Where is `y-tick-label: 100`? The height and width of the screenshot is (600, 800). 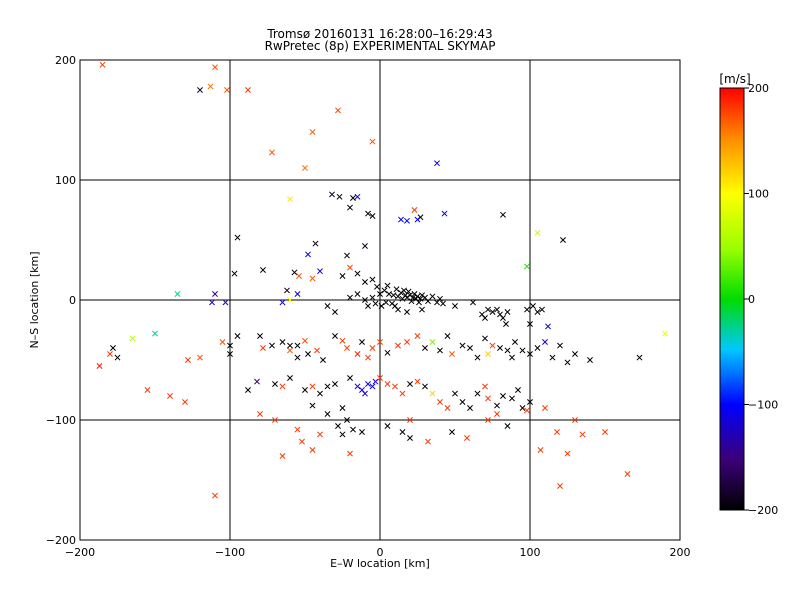 y-tick-label: 100 is located at coordinates (65, 180).